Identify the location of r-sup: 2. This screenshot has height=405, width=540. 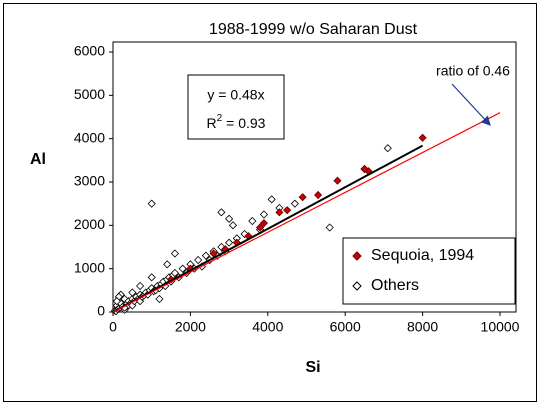
(220, 118).